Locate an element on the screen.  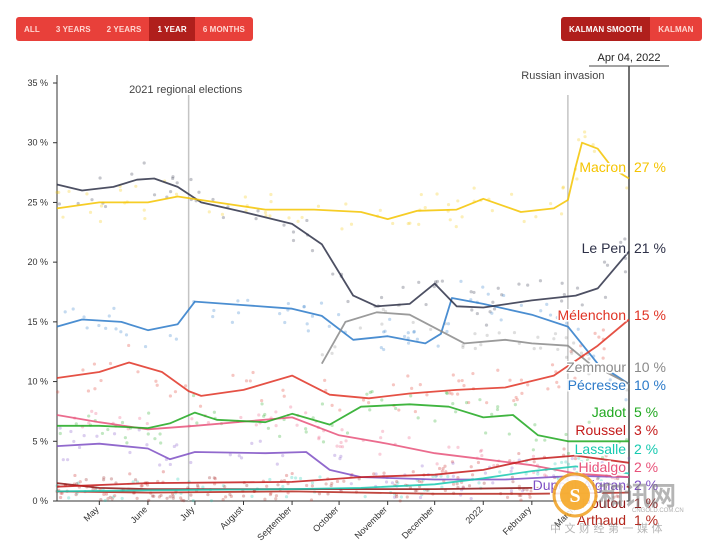
series-value-label: 15 % is located at coordinates (650, 315).